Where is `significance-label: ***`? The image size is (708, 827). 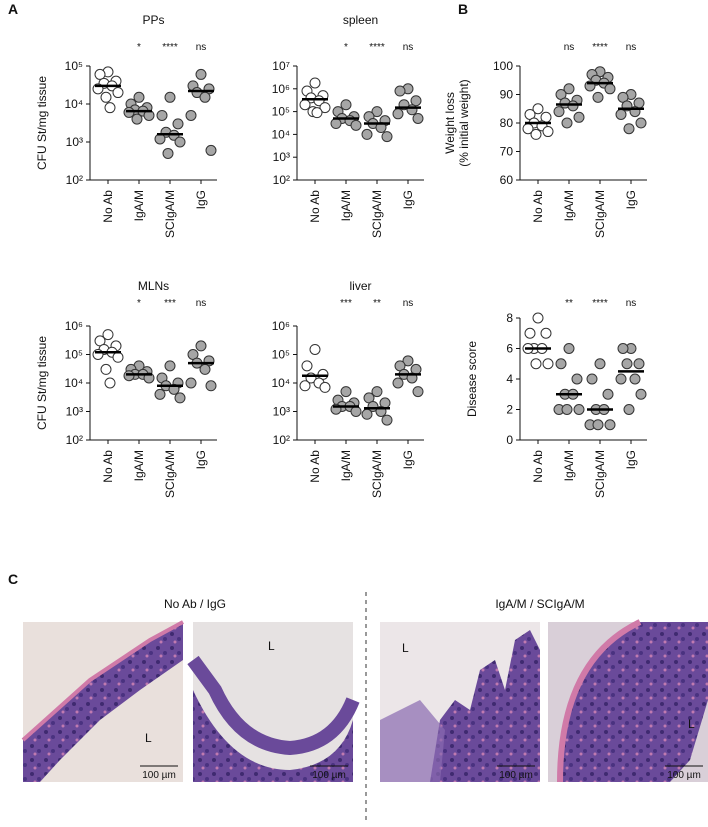
significance-label: *** is located at coordinates (170, 303).